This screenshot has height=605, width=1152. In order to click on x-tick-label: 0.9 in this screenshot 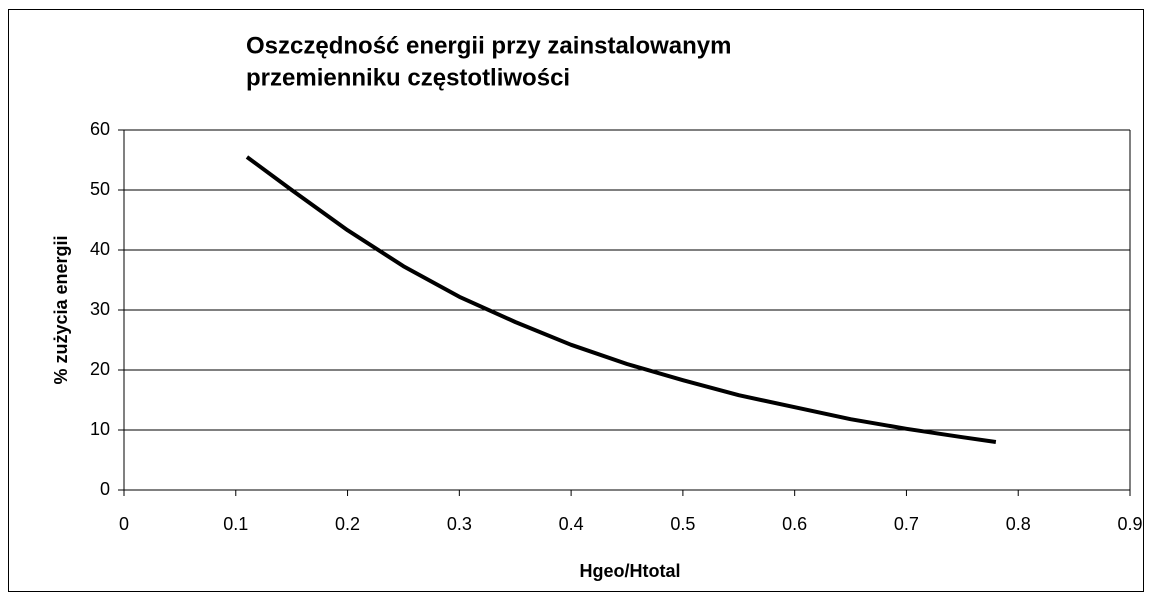, I will do `click(1129, 524)`.